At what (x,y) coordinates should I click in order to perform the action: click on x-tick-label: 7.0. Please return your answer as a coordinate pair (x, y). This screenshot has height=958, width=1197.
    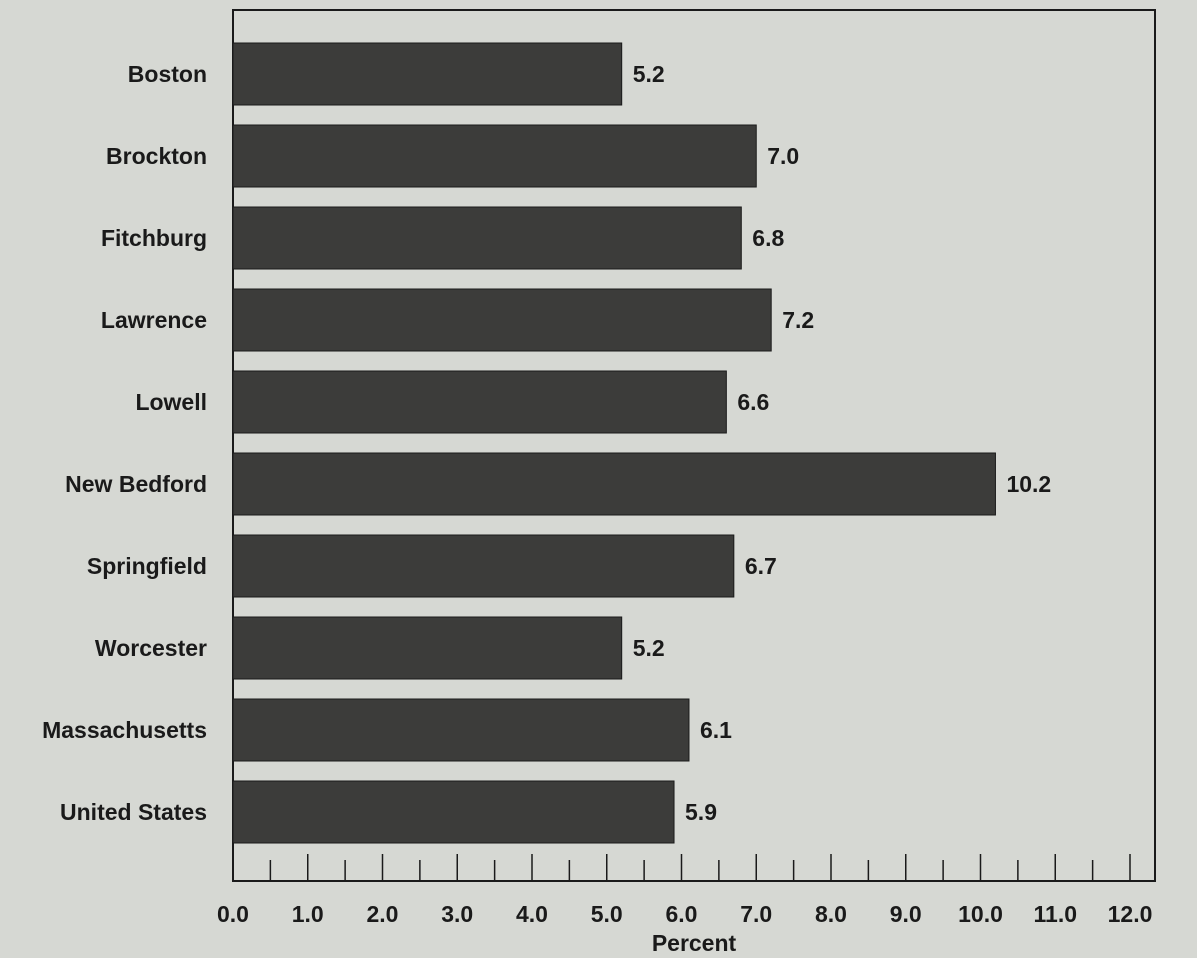
    Looking at the image, I should click on (756, 914).